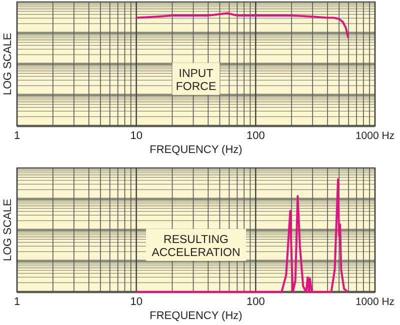 The image size is (400, 325). What do you see at coordinates (196, 80) in the screenshot?
I see `annotation: INPUT FORCE` at bounding box center [196, 80].